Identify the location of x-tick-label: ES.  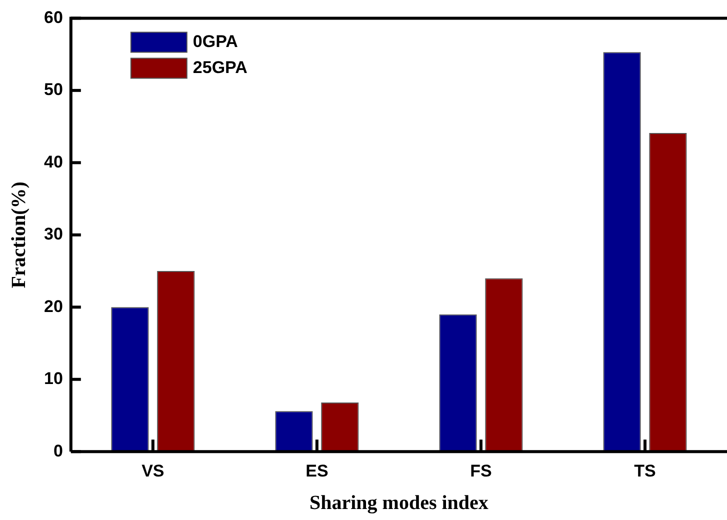
(317, 470).